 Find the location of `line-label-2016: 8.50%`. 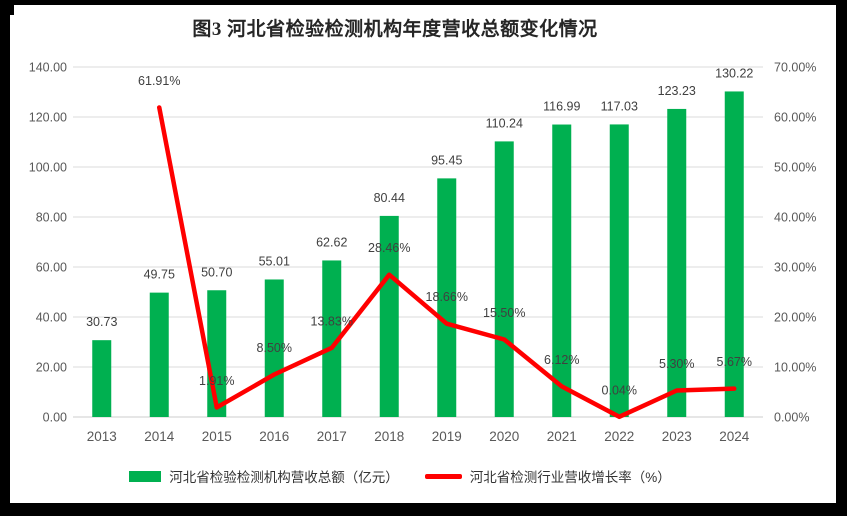

line-label-2016: 8.50% is located at coordinates (274, 348).